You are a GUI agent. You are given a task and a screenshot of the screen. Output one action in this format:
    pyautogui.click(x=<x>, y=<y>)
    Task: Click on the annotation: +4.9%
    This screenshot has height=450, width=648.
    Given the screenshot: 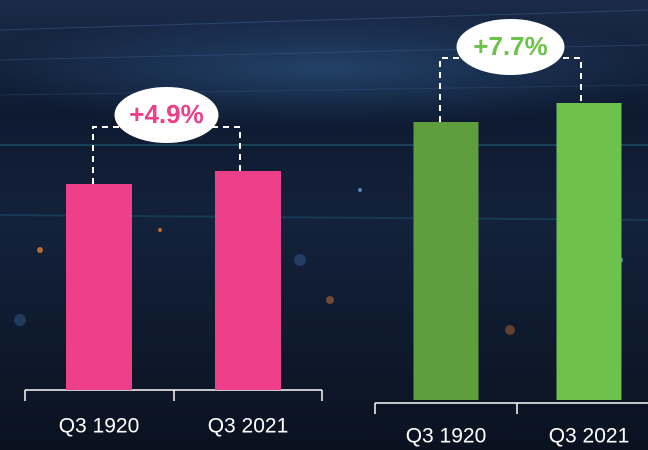 What is the action you would take?
    pyautogui.click(x=166, y=114)
    